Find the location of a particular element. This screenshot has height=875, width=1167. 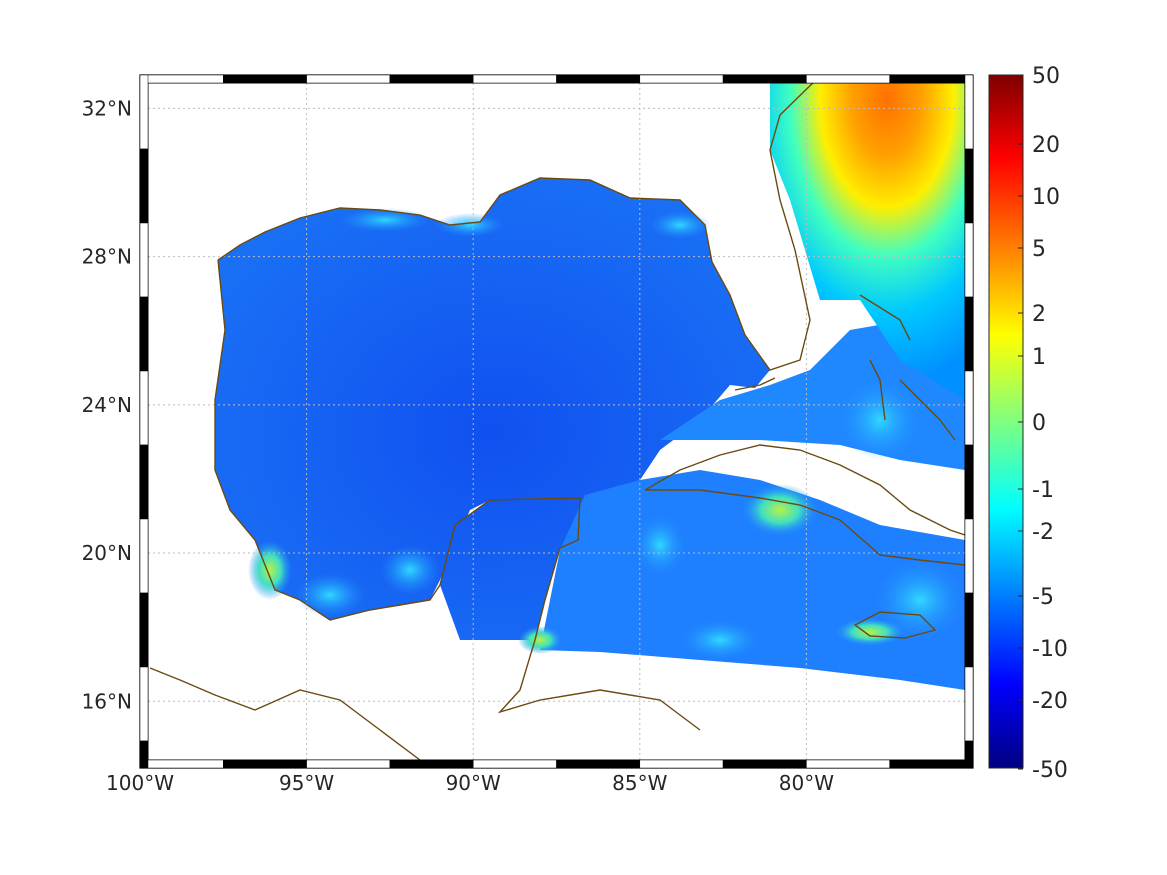

latitude-labels: 32°N 28°N 24°N 20°N 16°N is located at coordinates (107, 404).